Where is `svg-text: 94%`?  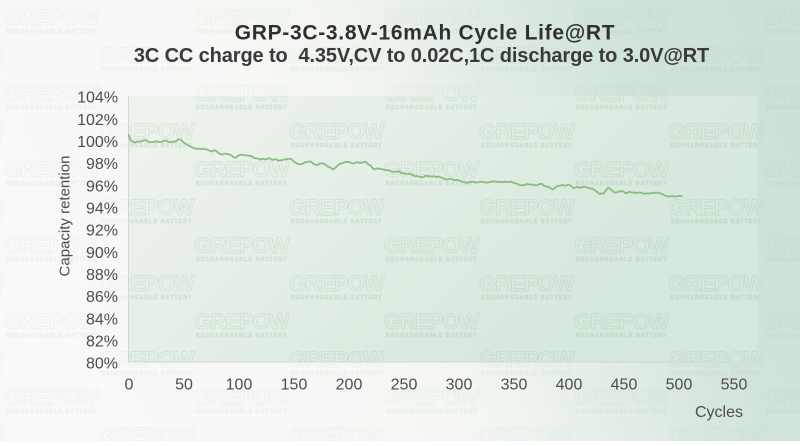 svg-text: 94% is located at coordinates (102, 208).